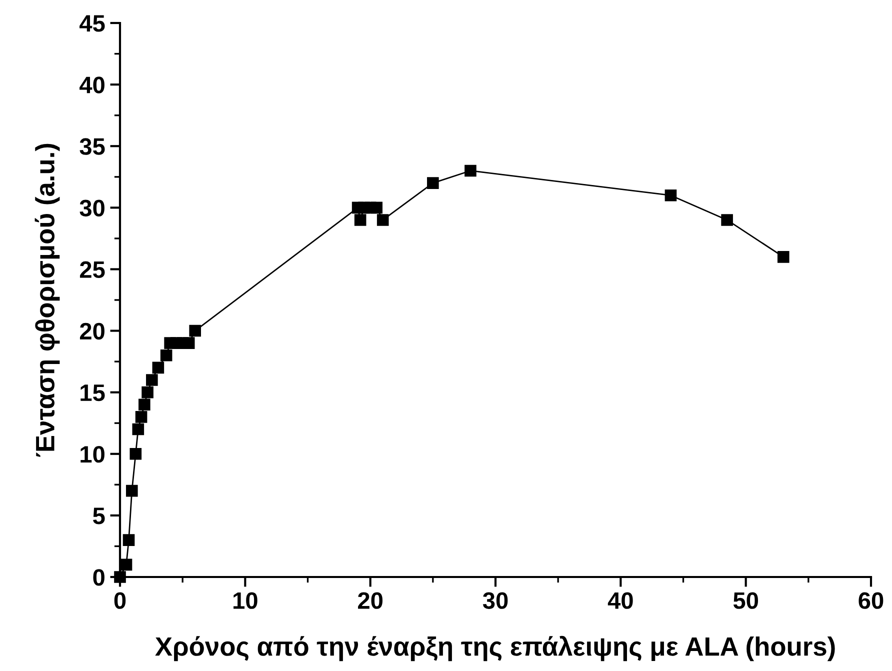 The height and width of the screenshot is (671, 892). Describe the element at coordinates (92, 146) in the screenshot. I see `y-tick-label: 35` at that location.